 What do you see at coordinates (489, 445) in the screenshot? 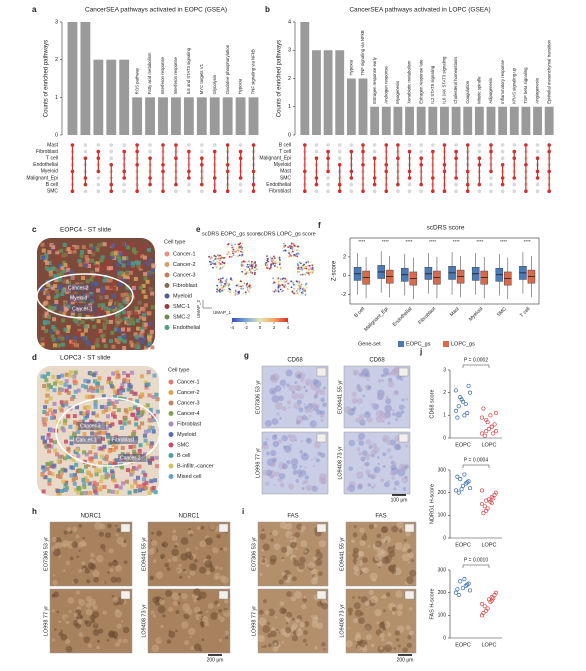
I see `x-tick-label: LOPC` at bounding box center [489, 445].